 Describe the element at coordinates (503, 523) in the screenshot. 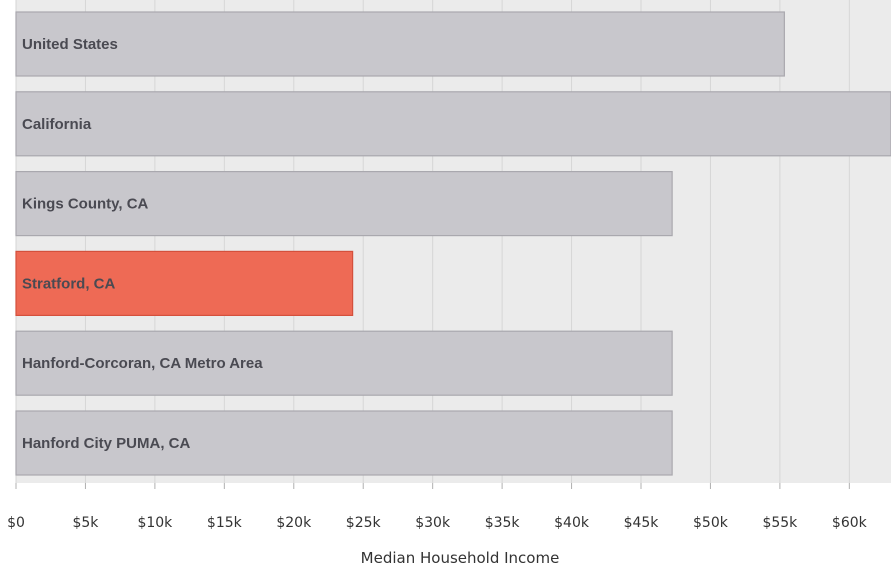

I see `x-tick-label: $35k` at that location.